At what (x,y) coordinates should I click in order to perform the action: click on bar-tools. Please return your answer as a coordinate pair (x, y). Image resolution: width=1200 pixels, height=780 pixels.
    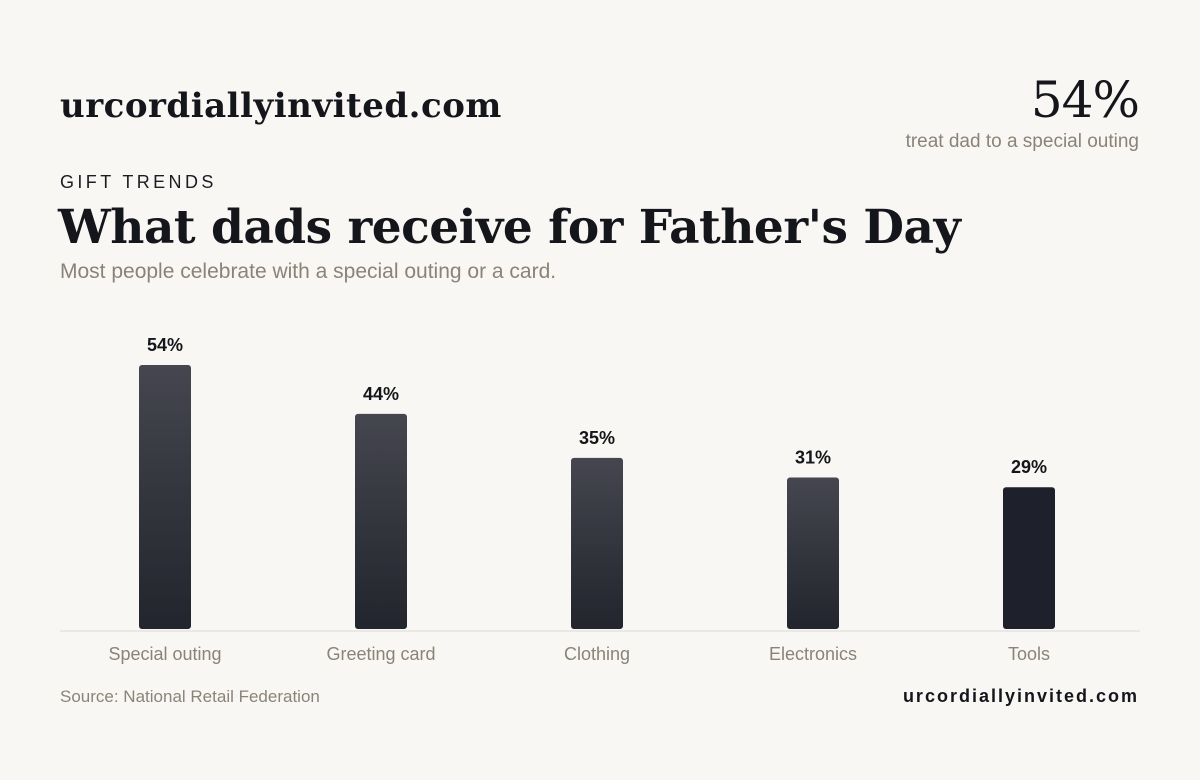
    Looking at the image, I should click on (1029, 558).